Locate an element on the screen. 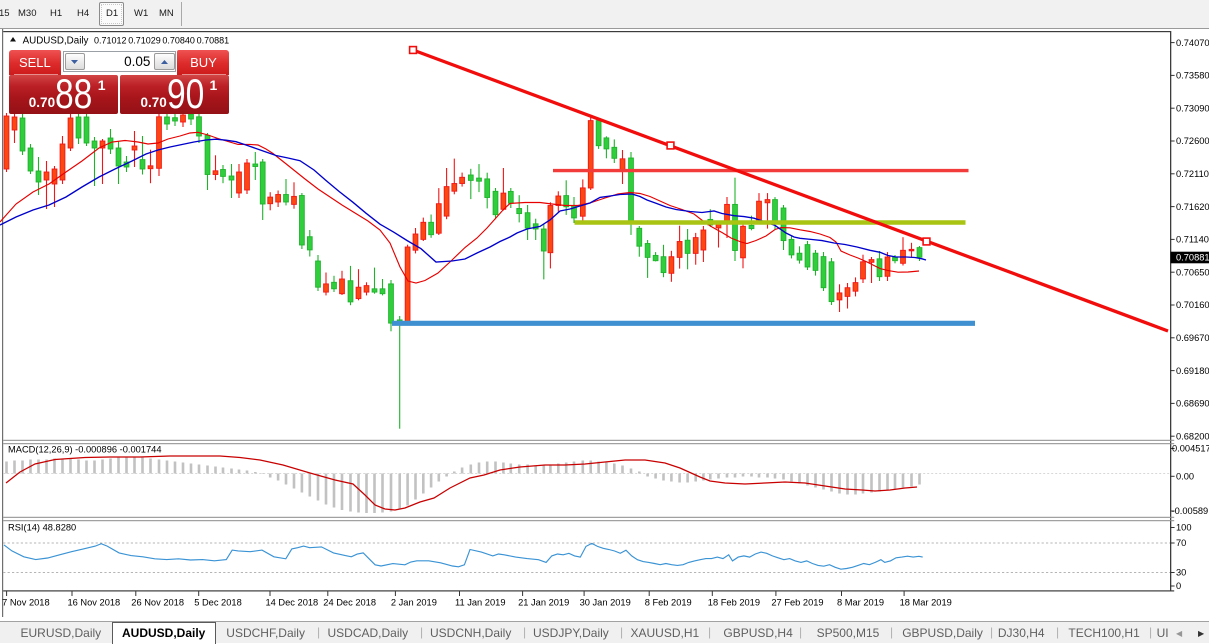  svg-text:MACD(12,26,9) -0.000896 -0.001: MACD(12,26,9) -0.000896 -0.001744 is located at coordinates (85, 450).